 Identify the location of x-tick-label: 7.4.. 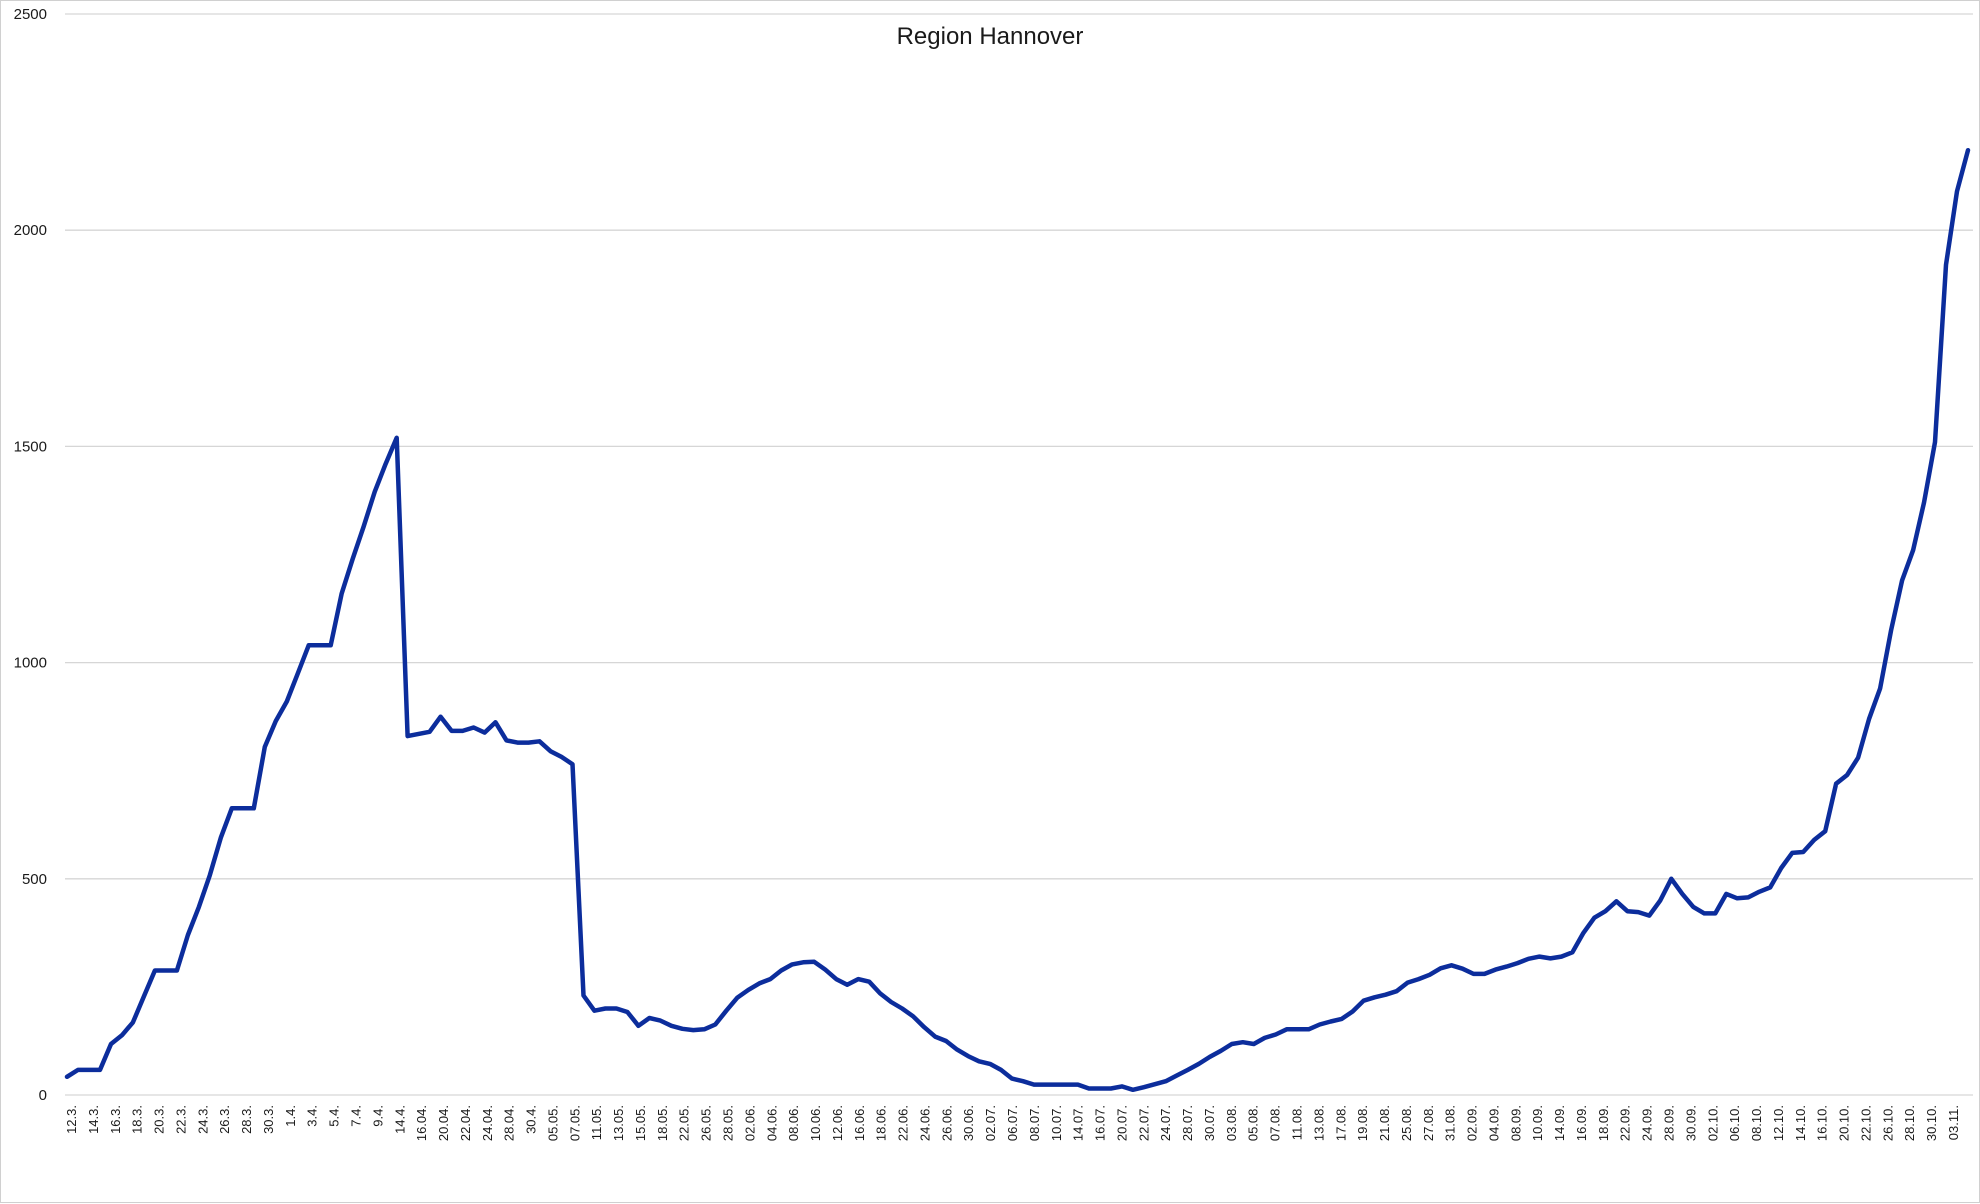
(355, 1116).